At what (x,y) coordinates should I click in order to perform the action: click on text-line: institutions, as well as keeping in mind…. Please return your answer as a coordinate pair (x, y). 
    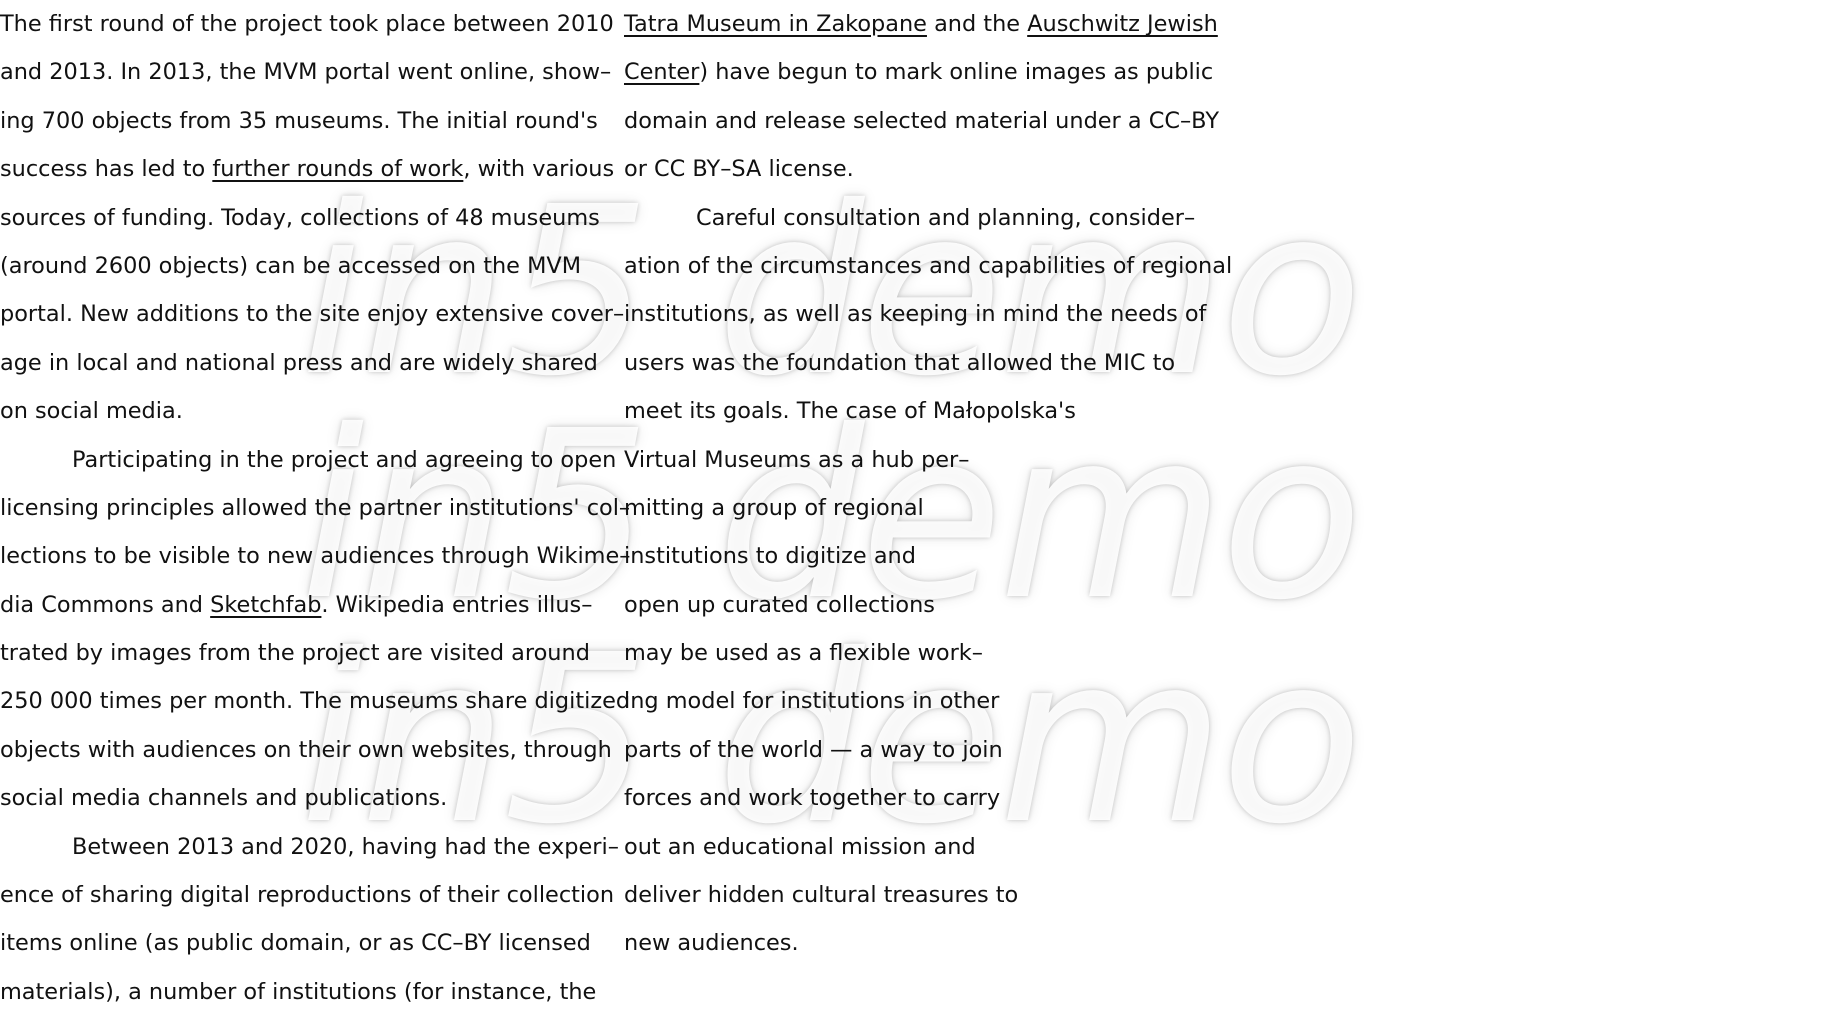
    Looking at the image, I should click on (915, 314).